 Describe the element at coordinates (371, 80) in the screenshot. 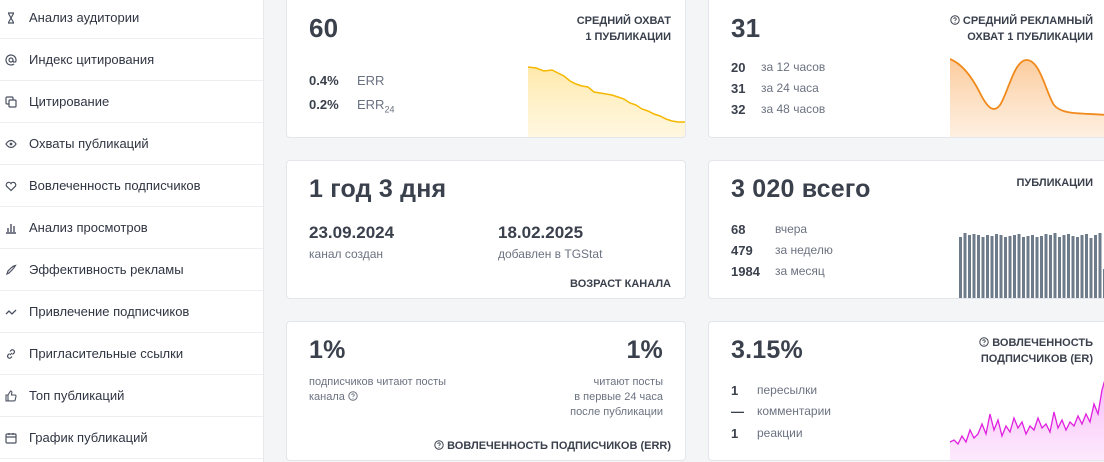

I see `err-label: ERR` at that location.